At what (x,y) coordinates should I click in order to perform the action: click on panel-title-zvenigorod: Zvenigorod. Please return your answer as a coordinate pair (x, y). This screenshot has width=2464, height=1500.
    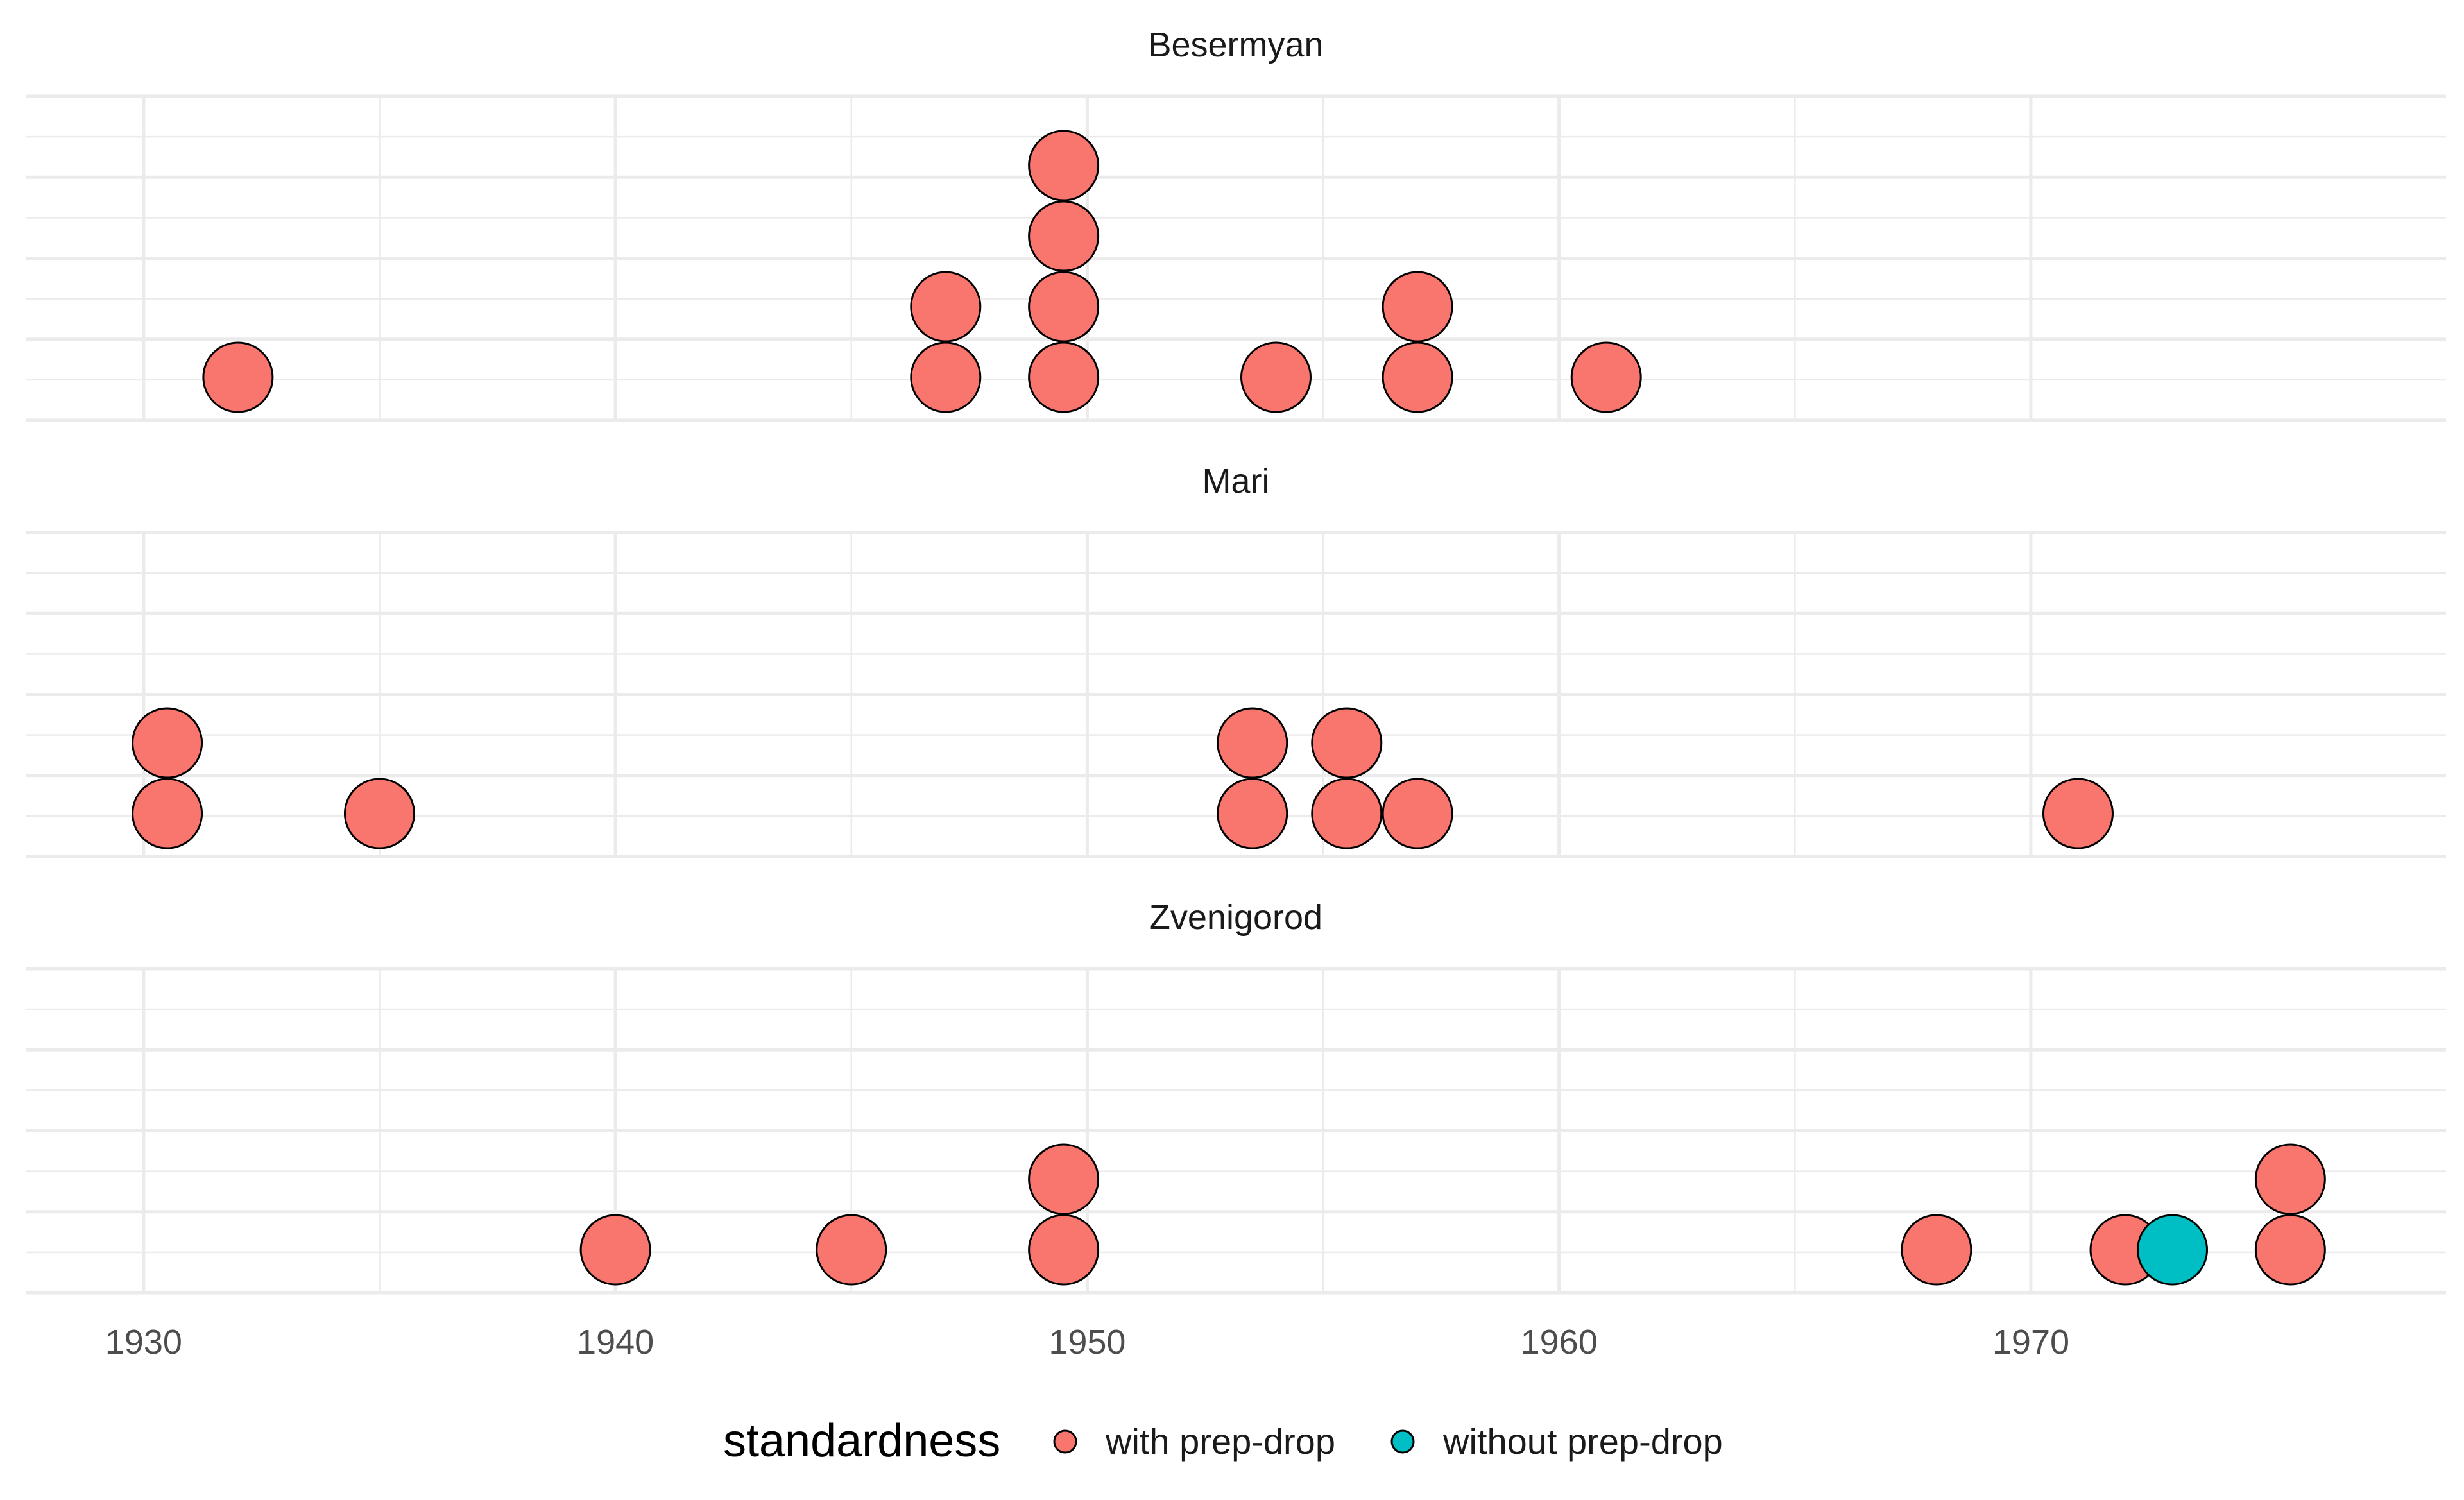
    Looking at the image, I should click on (1236, 917).